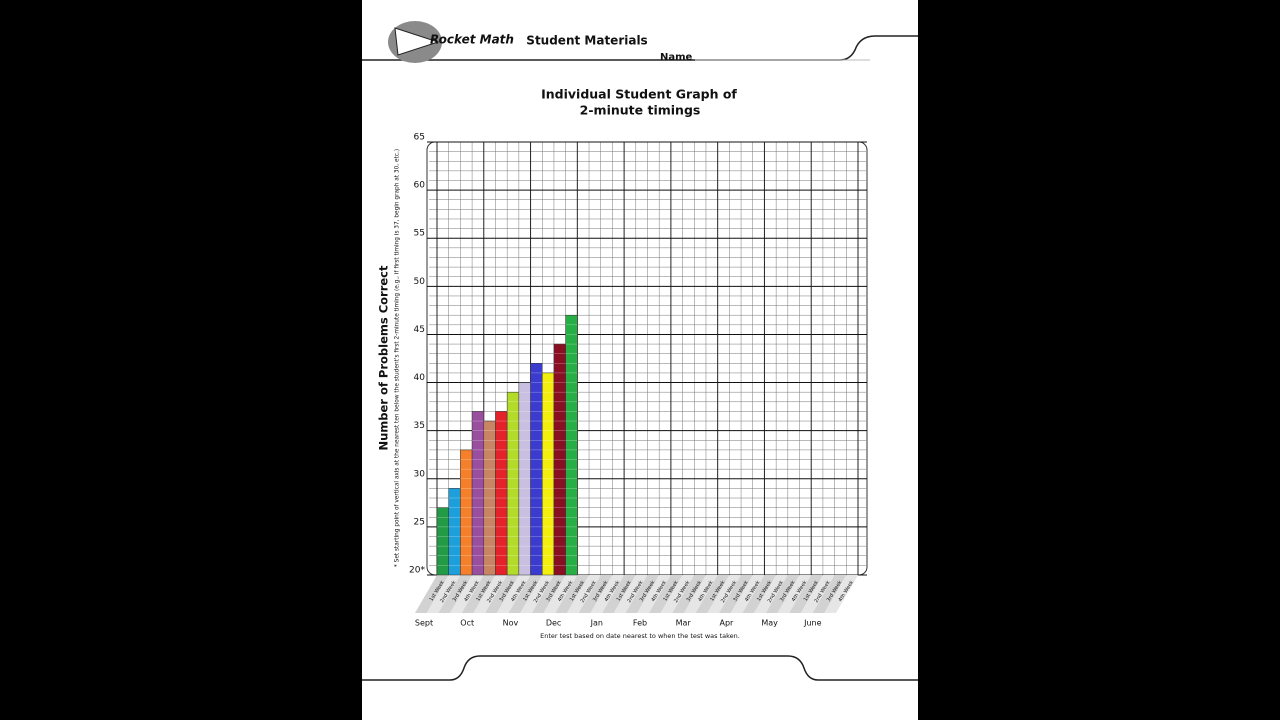 This screenshot has width=1280, height=720. Describe the element at coordinates (420, 474) in the screenshot. I see `y-tick-label: 30` at that location.